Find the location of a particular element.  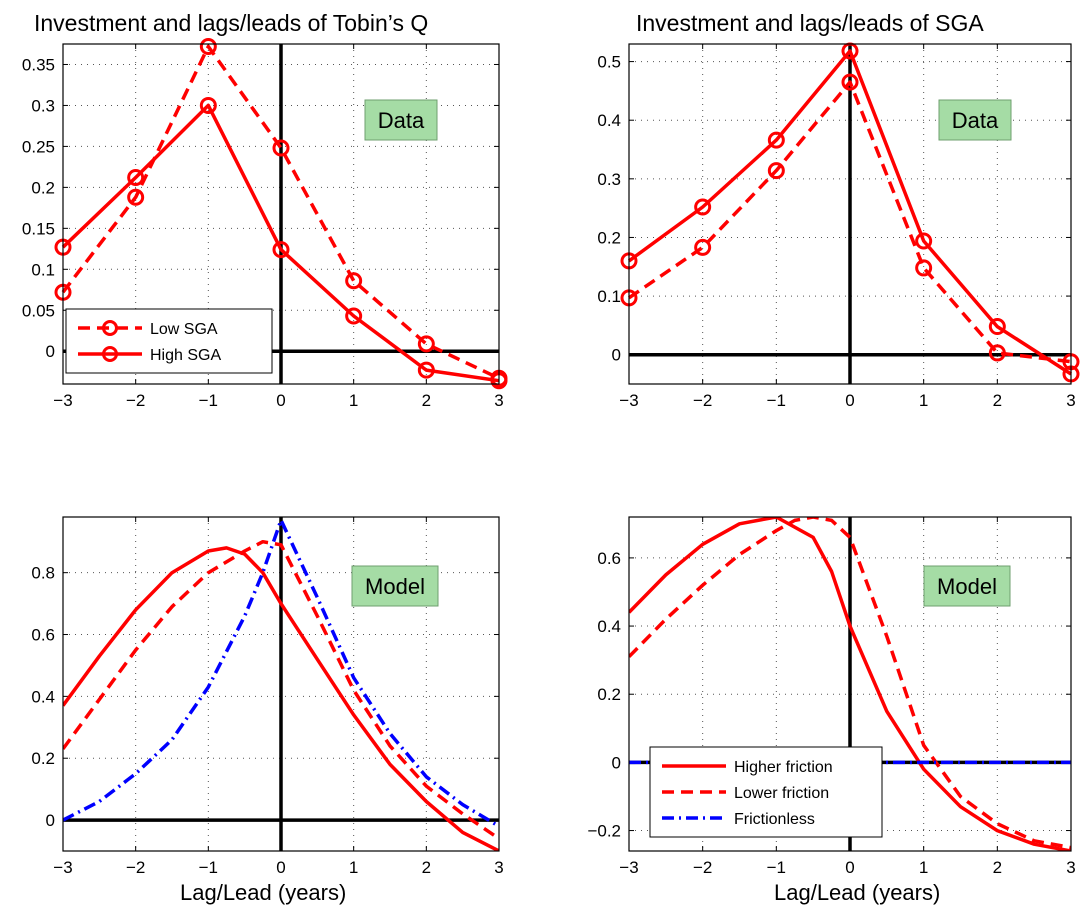

y-tick-label: 0.5 is located at coordinates (609, 62).